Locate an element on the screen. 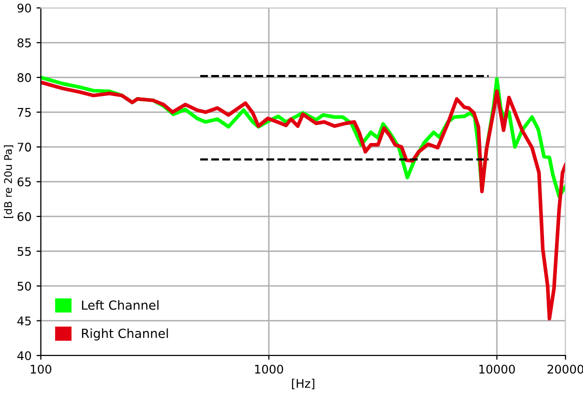 The height and width of the screenshot is (395, 583). y-tick-label: 85 is located at coordinates (24, 43).